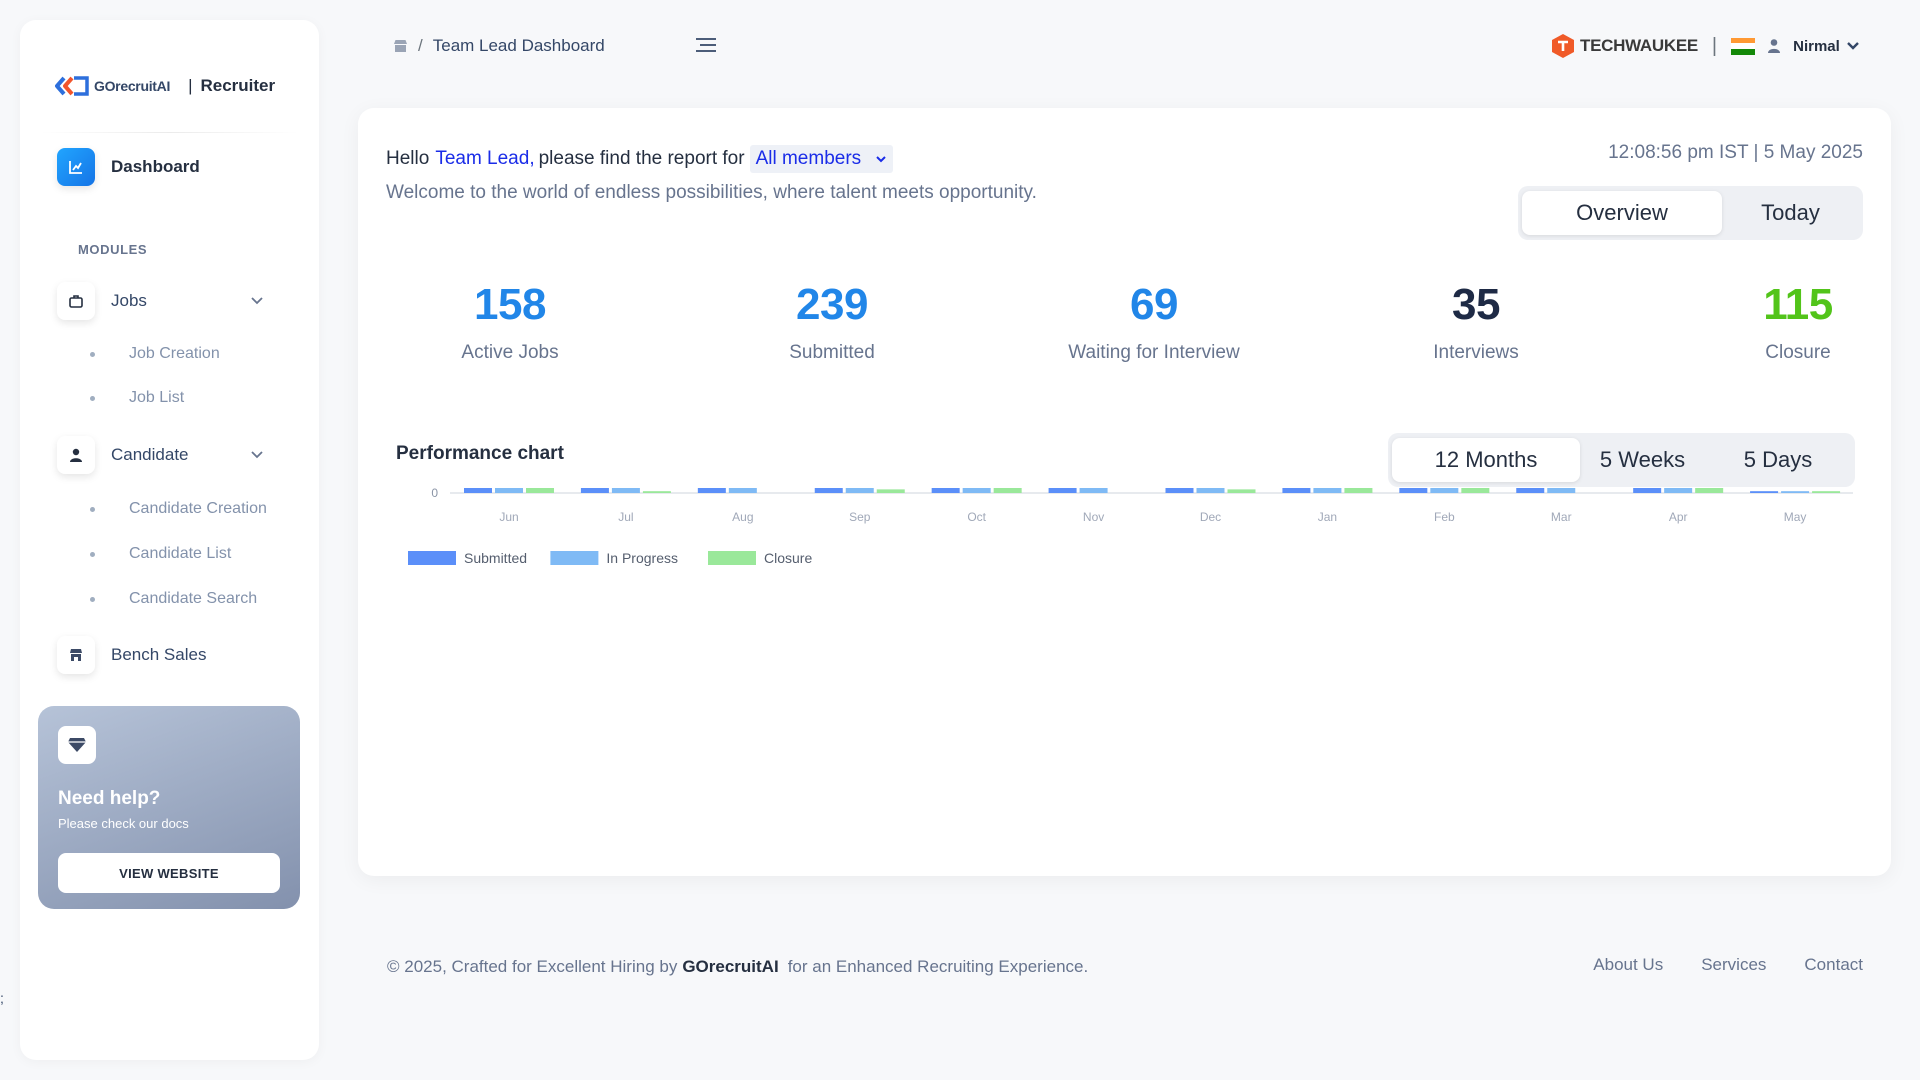  What do you see at coordinates (1735, 152) in the screenshot?
I see `datetime: 12:08:56 pm IST | 5 May 2025` at bounding box center [1735, 152].